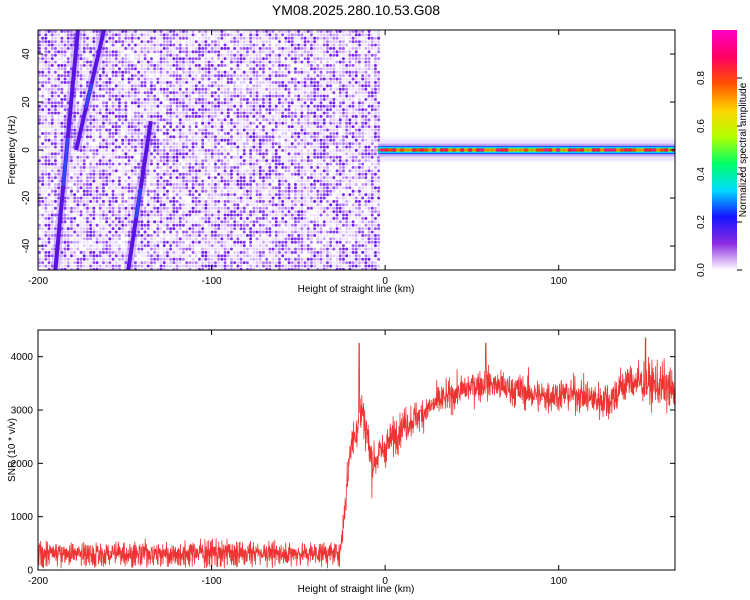 This screenshot has height=600, width=750. I want to click on colorbar-tick-label: 0.4, so click(701, 174).